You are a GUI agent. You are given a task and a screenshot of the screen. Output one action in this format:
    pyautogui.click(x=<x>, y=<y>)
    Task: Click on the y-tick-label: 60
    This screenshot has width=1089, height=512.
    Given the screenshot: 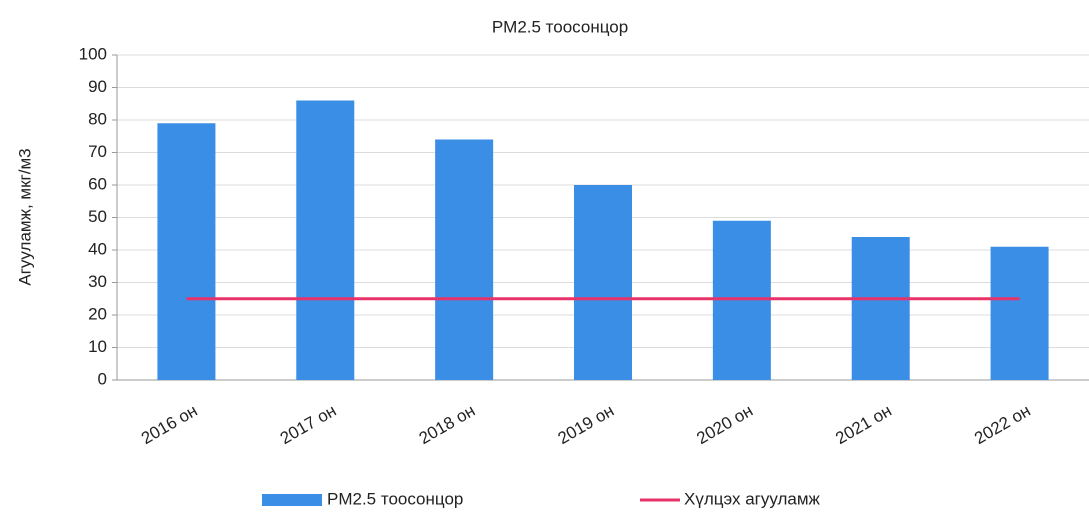 What is the action you would take?
    pyautogui.click(x=97, y=183)
    